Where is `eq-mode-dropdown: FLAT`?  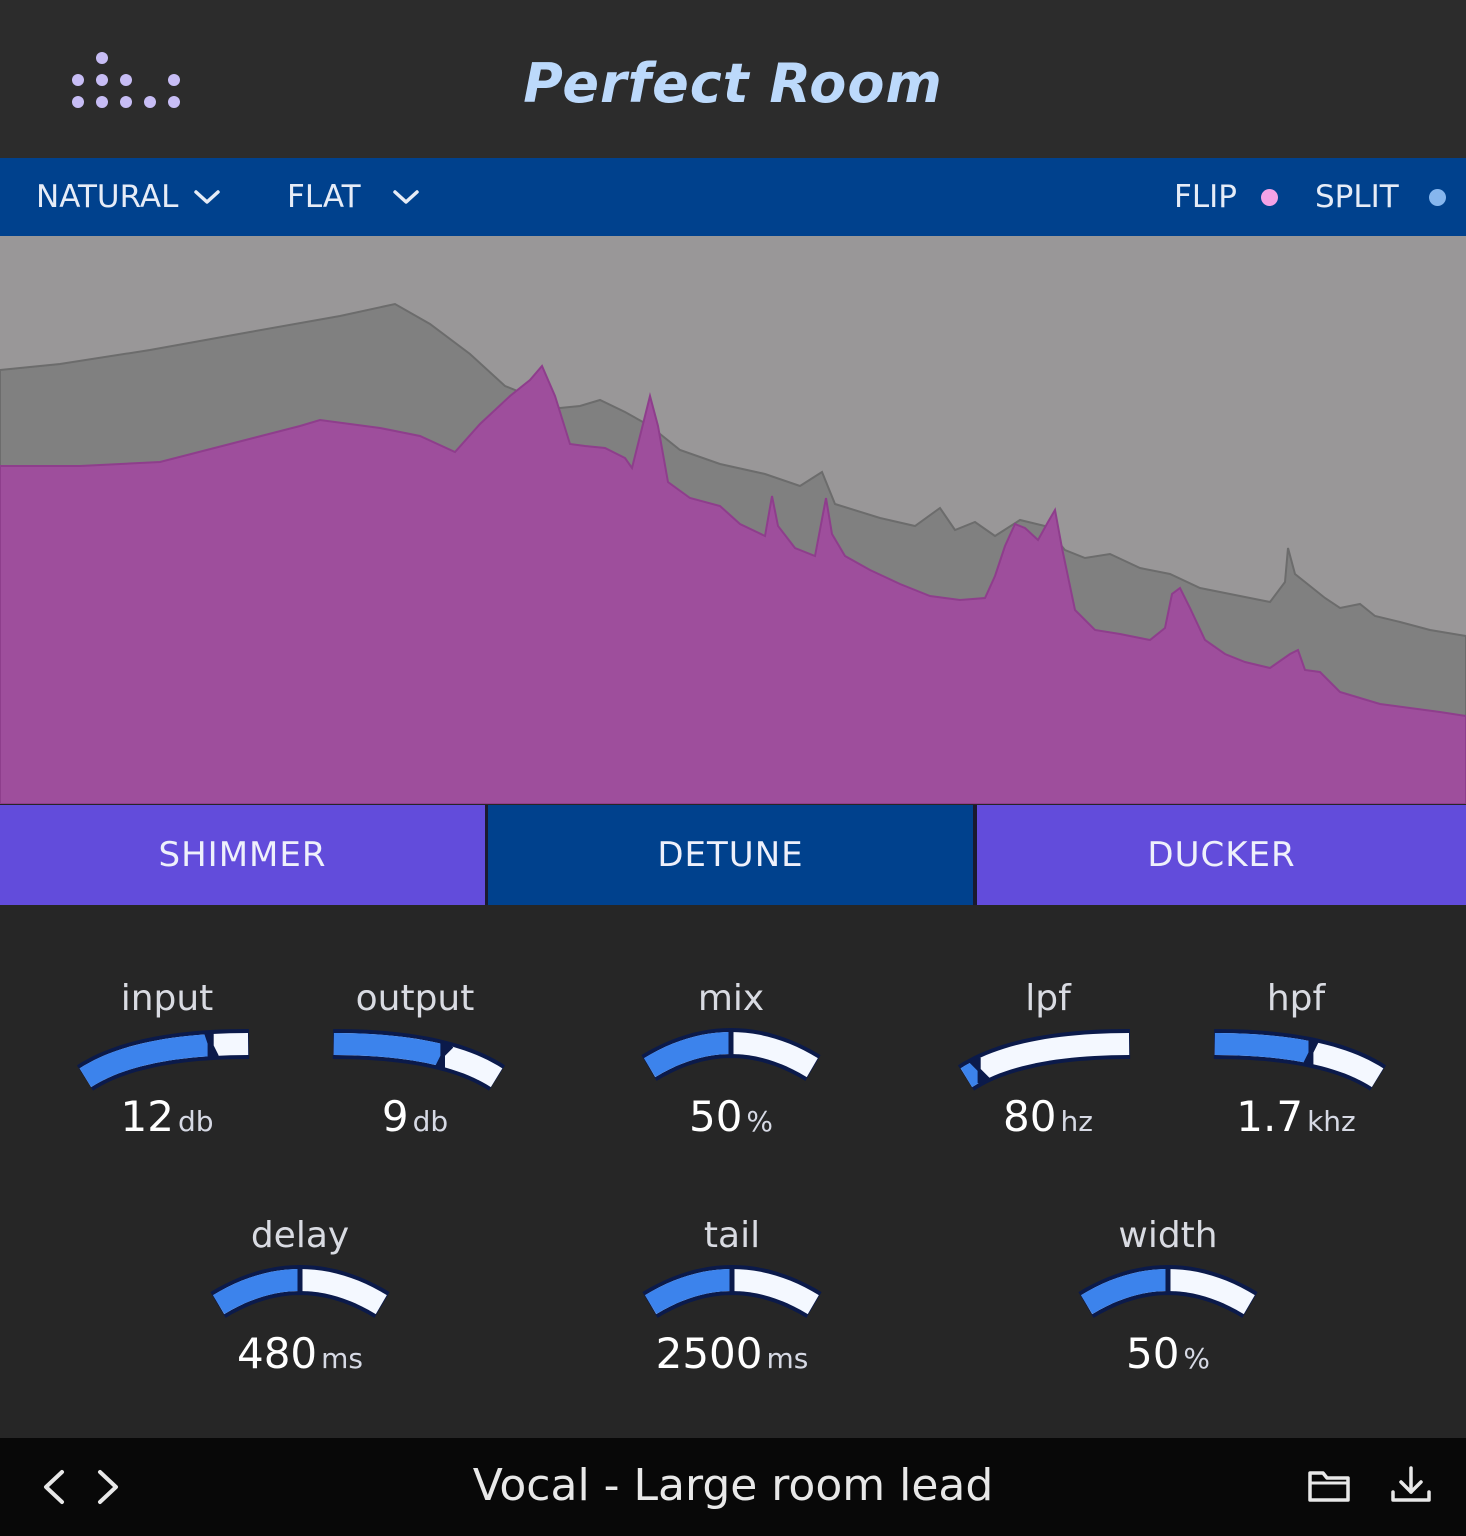
eq-mode-dropdown: FLAT is located at coordinates (354, 197).